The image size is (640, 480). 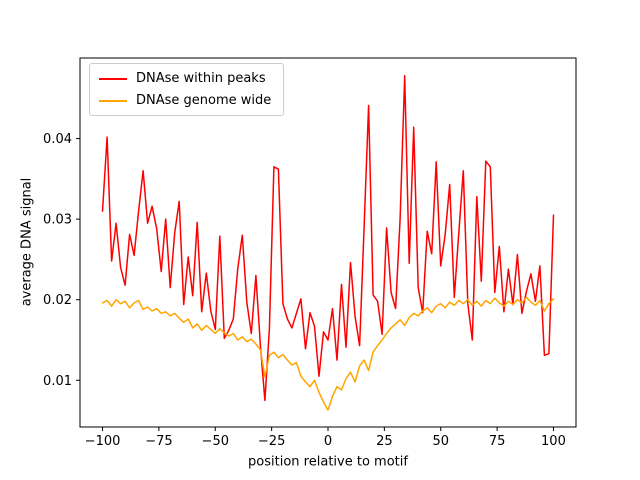 What do you see at coordinates (271, 441) in the screenshot?
I see `x-tick-label: −25` at bounding box center [271, 441].